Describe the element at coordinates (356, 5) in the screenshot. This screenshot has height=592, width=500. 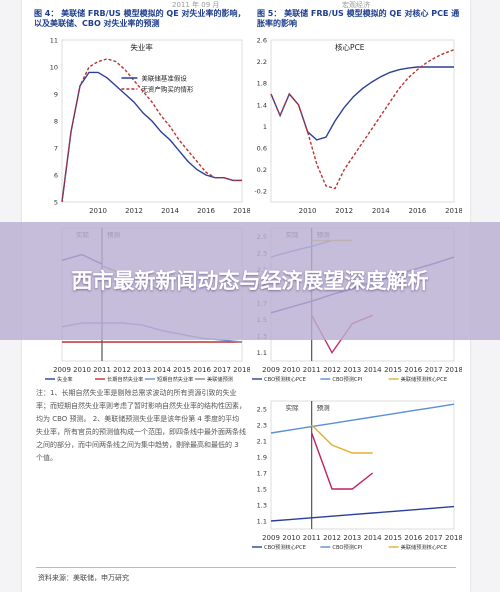
I see `page-header-section: 宏观经济` at that location.